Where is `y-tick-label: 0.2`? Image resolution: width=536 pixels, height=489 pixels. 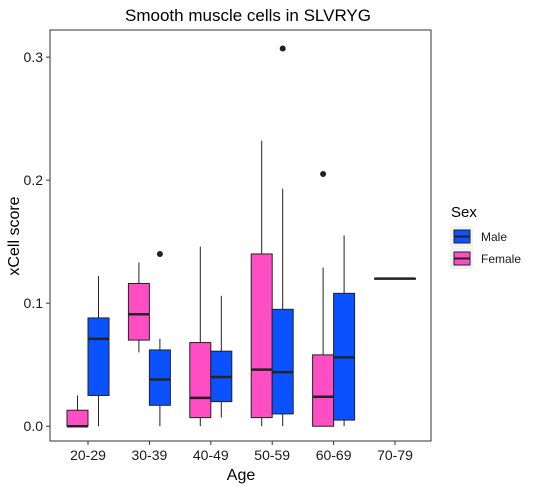 y-tick-label: 0.2 is located at coordinates (34, 180).